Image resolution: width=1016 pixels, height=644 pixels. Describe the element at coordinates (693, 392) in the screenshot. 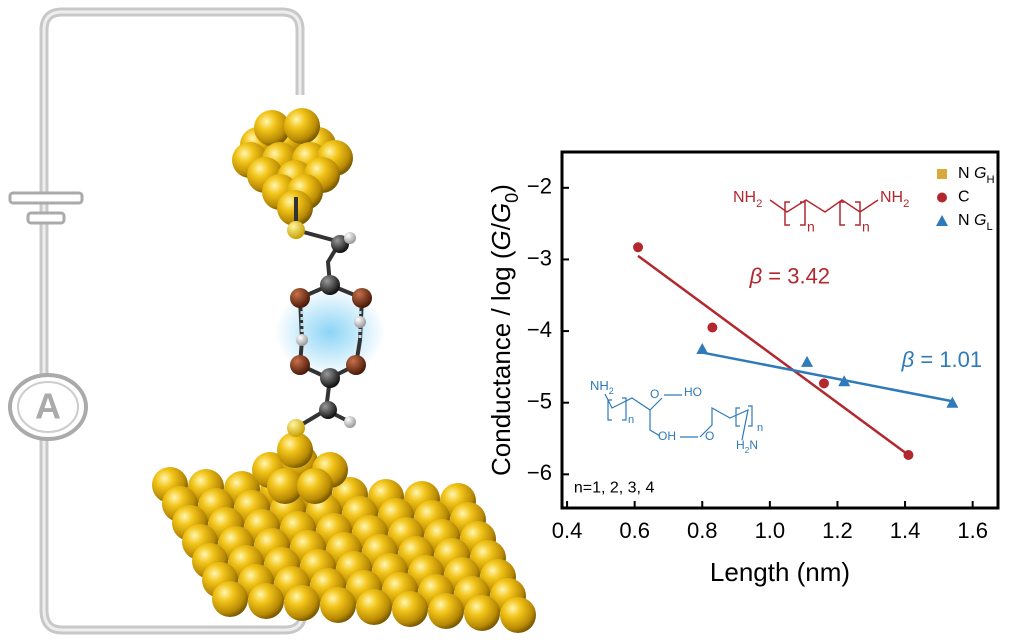

I see `structure-label: HO` at that location.